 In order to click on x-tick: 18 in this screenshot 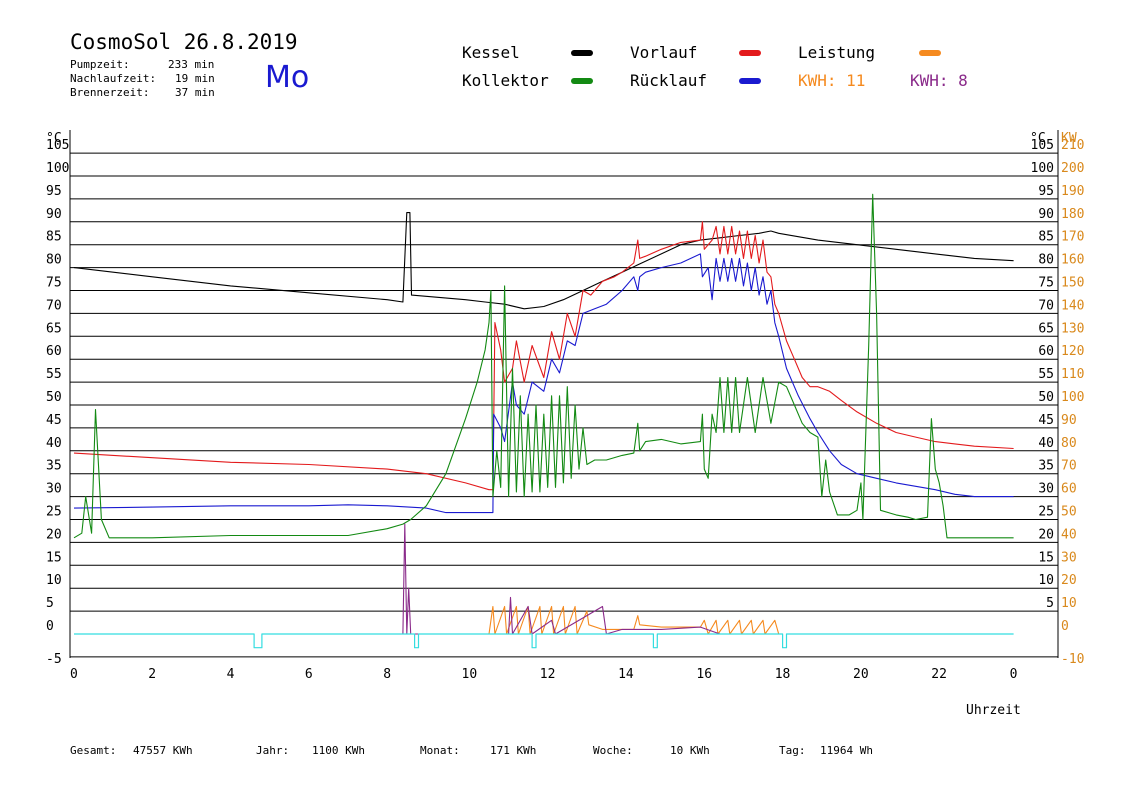, I will do `click(783, 674)`.